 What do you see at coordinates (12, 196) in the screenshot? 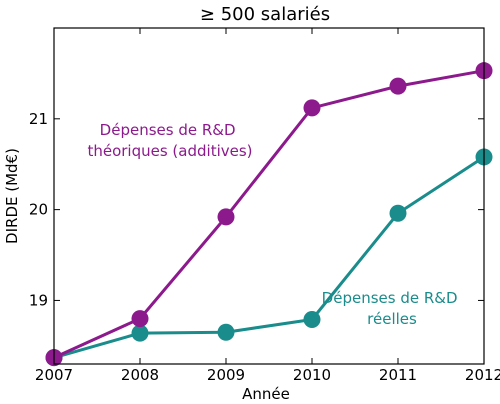
I see `y-axis-title: DIRDE (Md€)` at bounding box center [12, 196].